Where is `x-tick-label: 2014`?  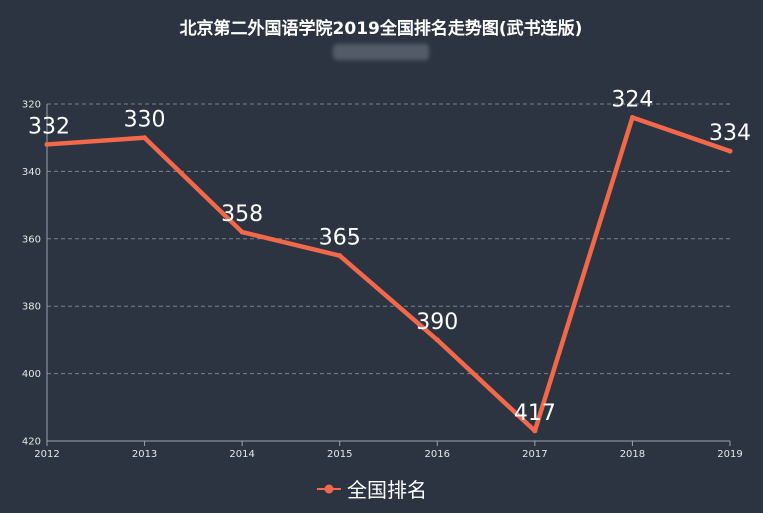
x-tick-label: 2014 is located at coordinates (241, 454).